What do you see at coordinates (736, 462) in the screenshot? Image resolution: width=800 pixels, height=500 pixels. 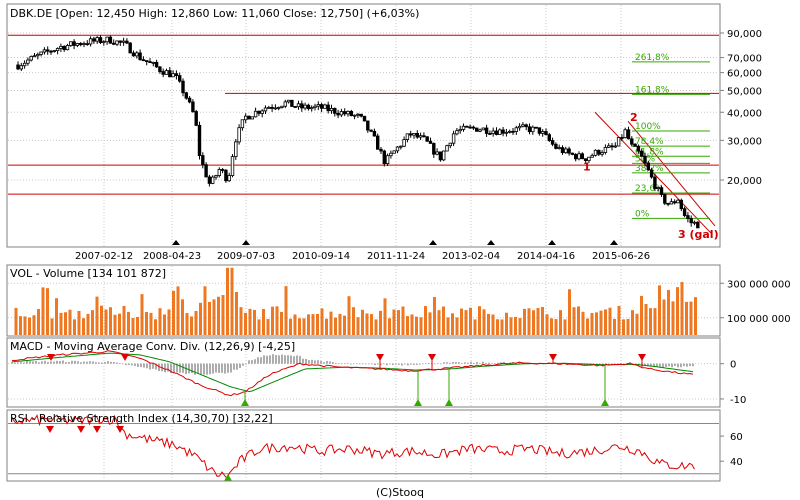 I see `rsi-y-tick-label: 40` at bounding box center [736, 462].